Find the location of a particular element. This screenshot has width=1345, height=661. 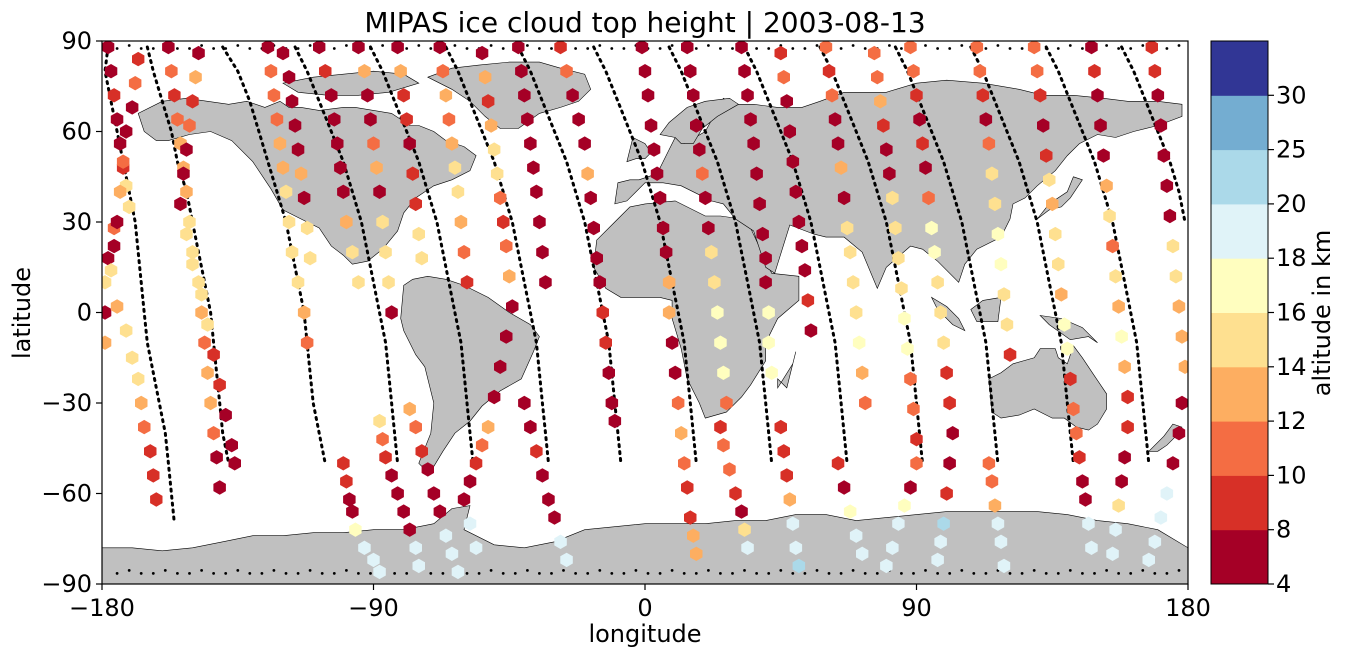

y-tick-label: −30 is located at coordinates (66, 403).